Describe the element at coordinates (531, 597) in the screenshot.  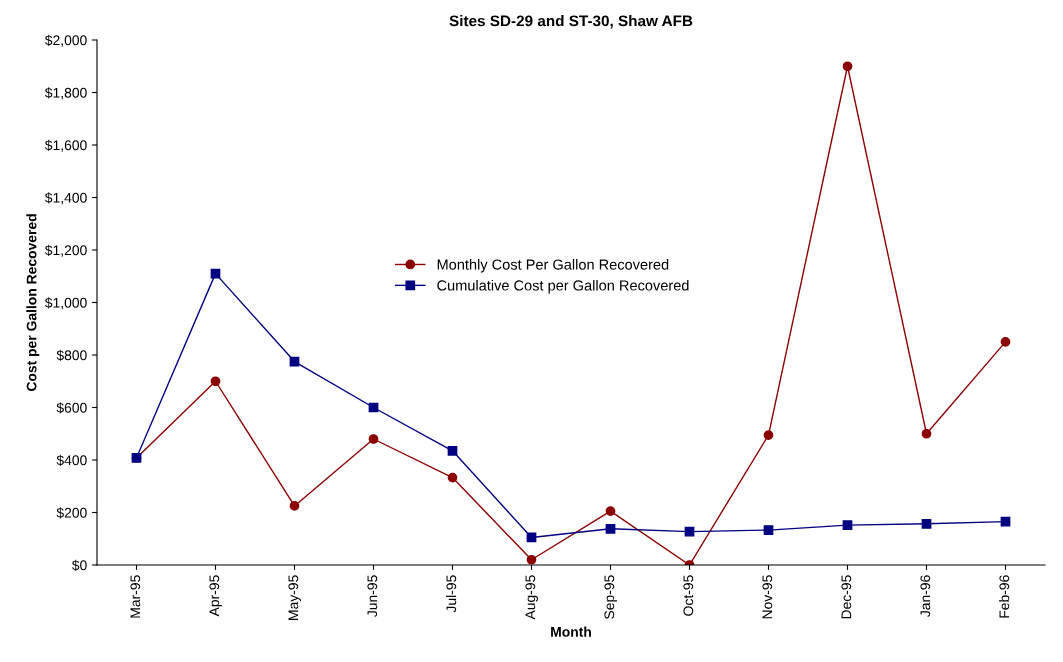
I see `x-tick-label: Aug-95` at that location.